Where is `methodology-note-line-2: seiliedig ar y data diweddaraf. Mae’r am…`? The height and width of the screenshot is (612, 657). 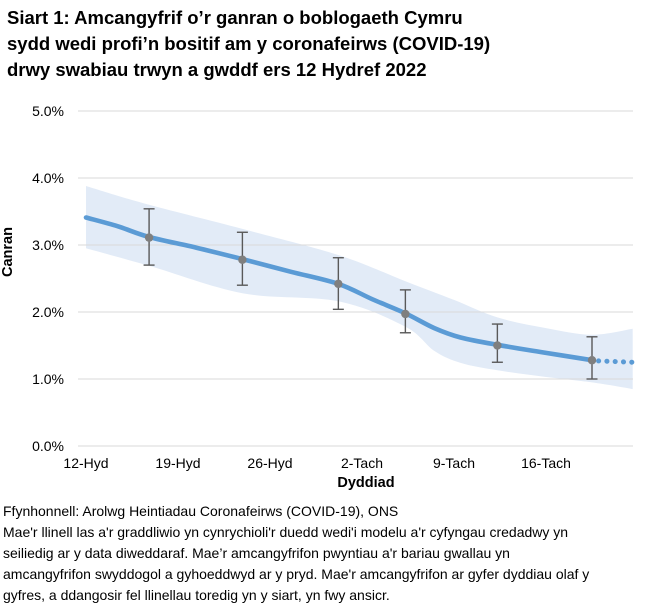
methodology-note-line-2: seiliedig ar y data diweddaraf. Mae’r am… is located at coordinates (256, 553).